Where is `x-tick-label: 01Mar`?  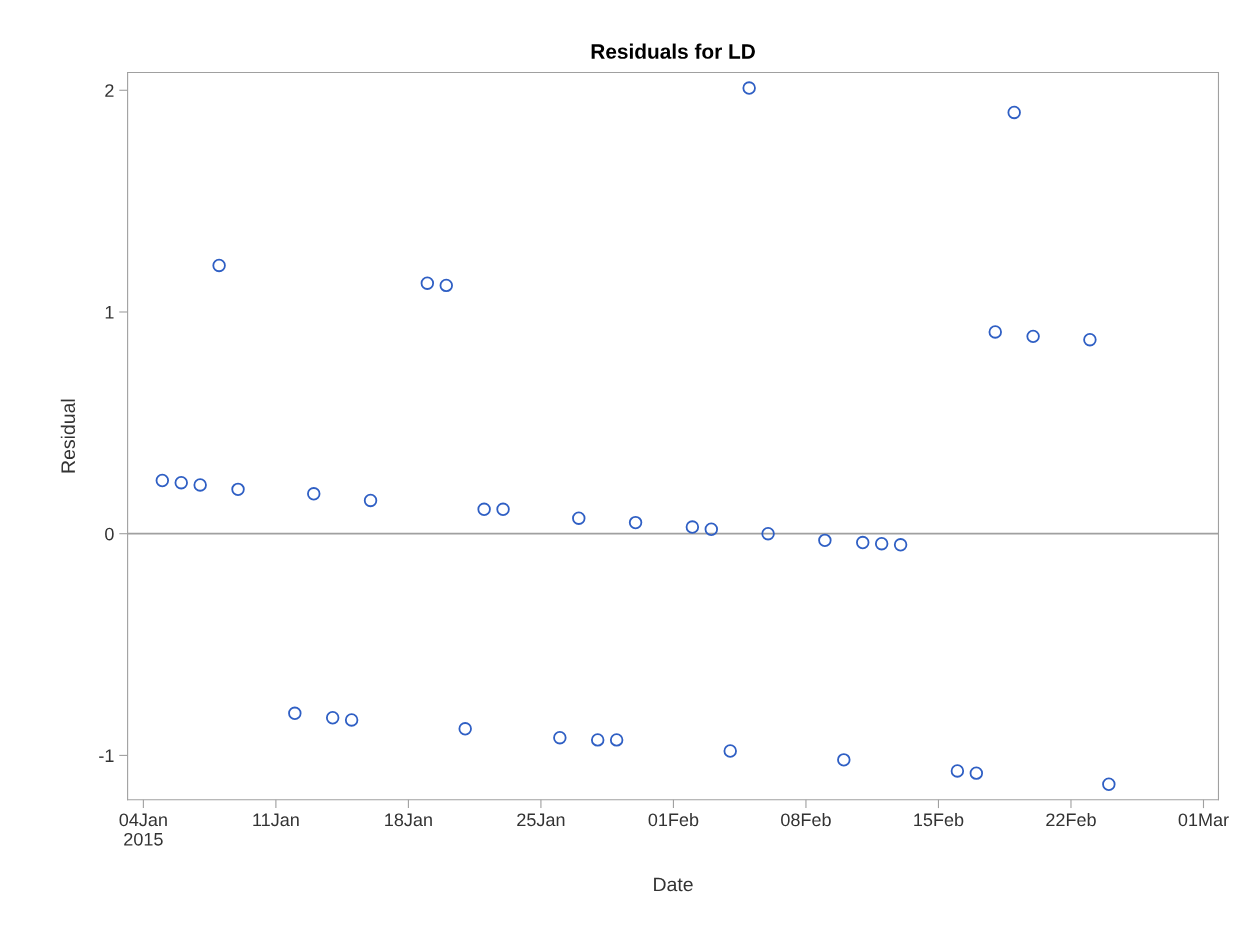 x-tick-label: 01Mar is located at coordinates (1203, 820).